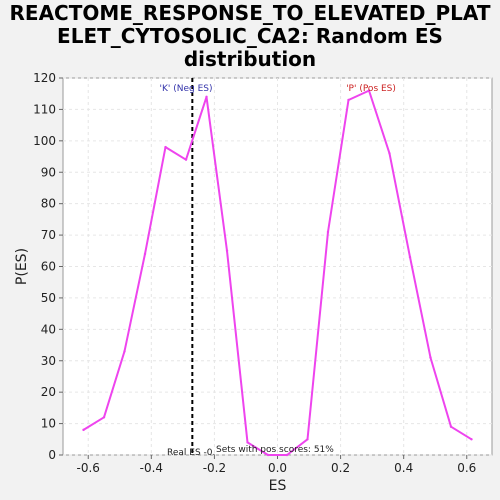  I want to click on y-tick-label: 30, so click(48, 361).